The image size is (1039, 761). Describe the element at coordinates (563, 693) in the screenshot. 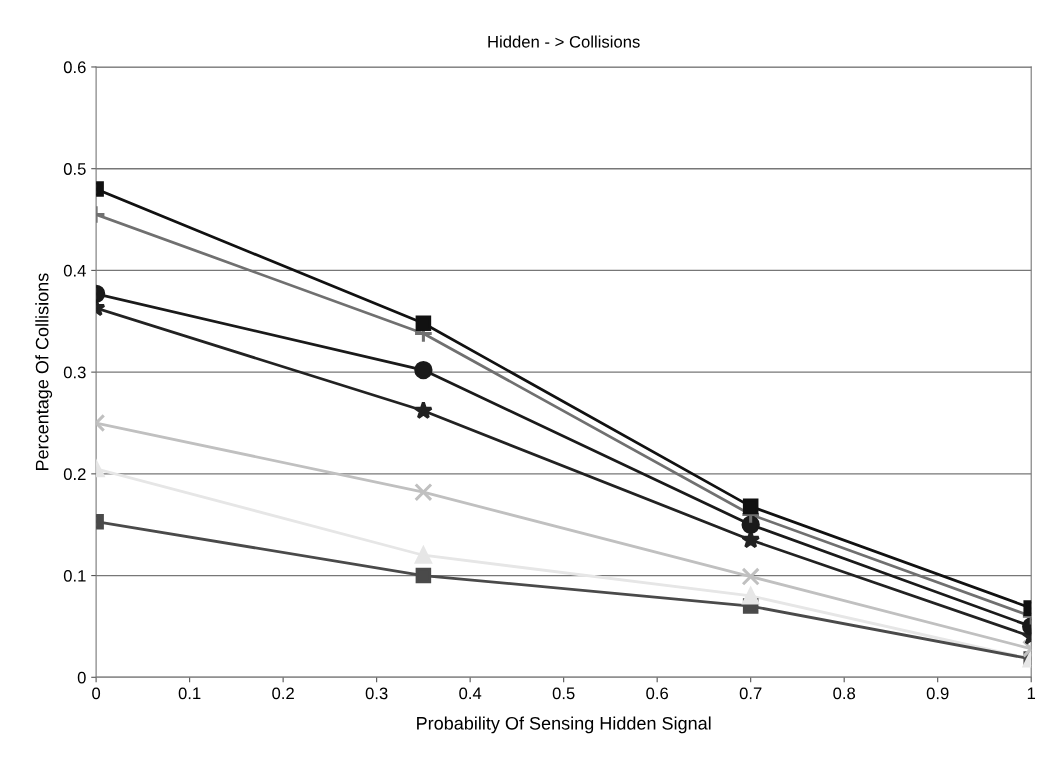

I see `x-tick-label: 0.5` at that location.